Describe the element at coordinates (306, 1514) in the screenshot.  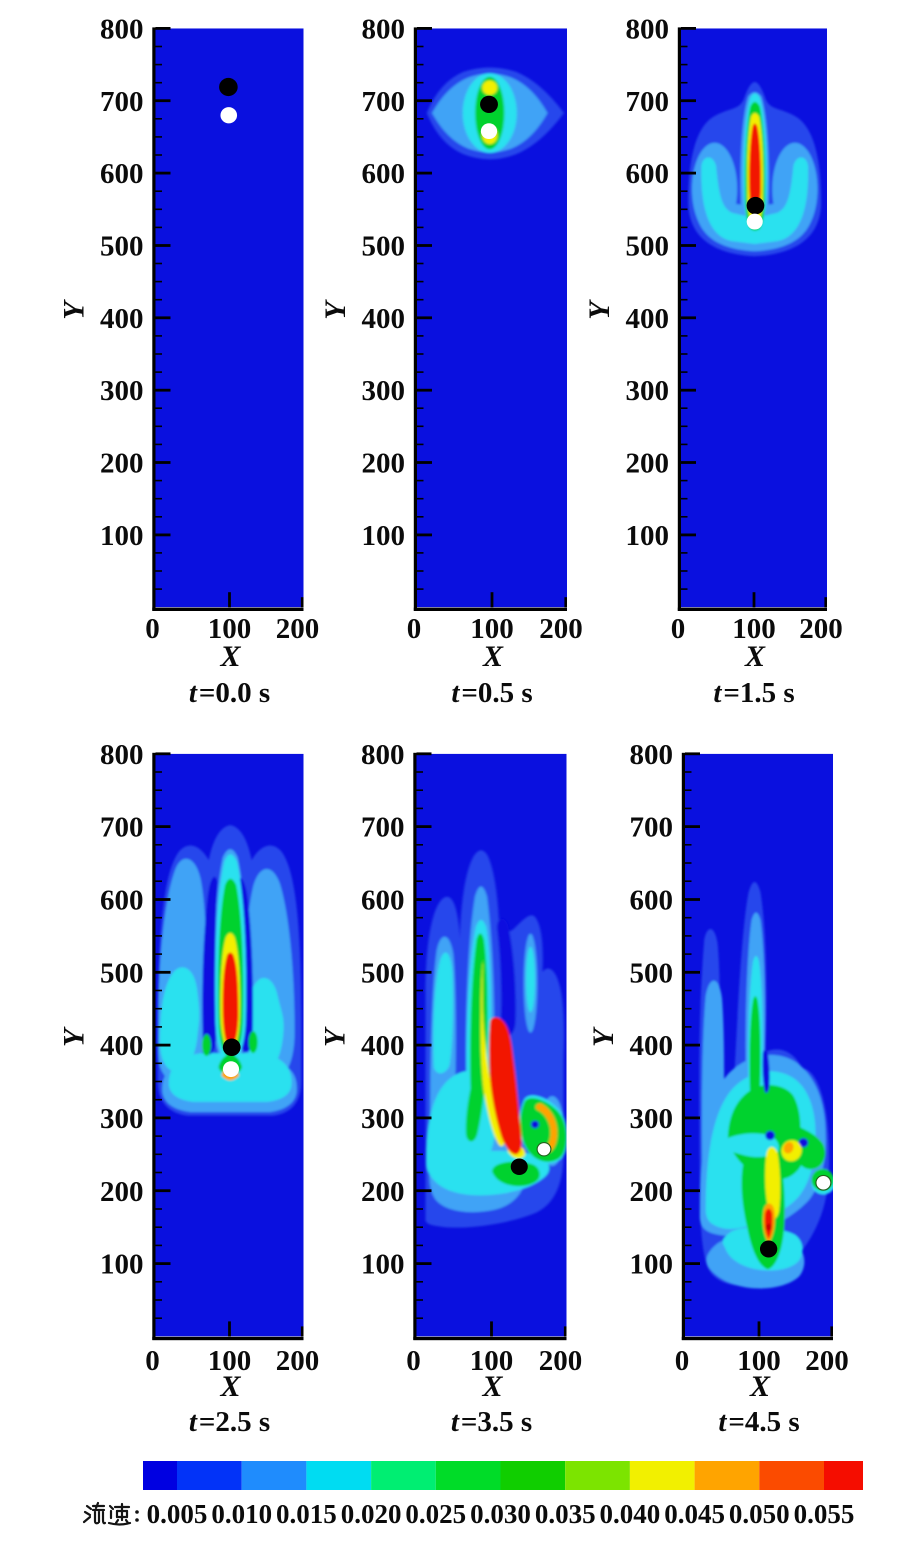
I see `svg-text: 0.015` at that location.